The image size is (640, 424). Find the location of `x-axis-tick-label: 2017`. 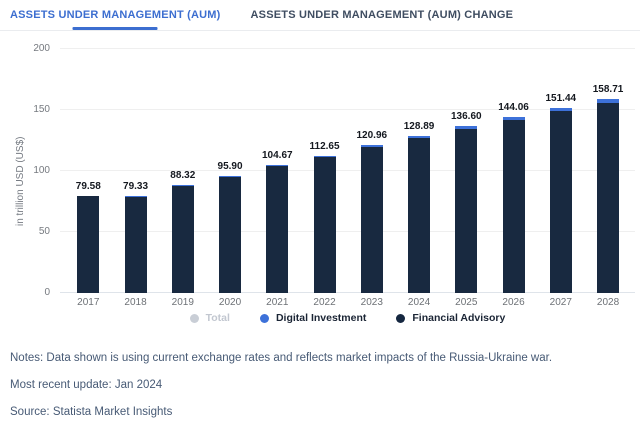

x-axis-tick-label: 2017 is located at coordinates (88, 302).